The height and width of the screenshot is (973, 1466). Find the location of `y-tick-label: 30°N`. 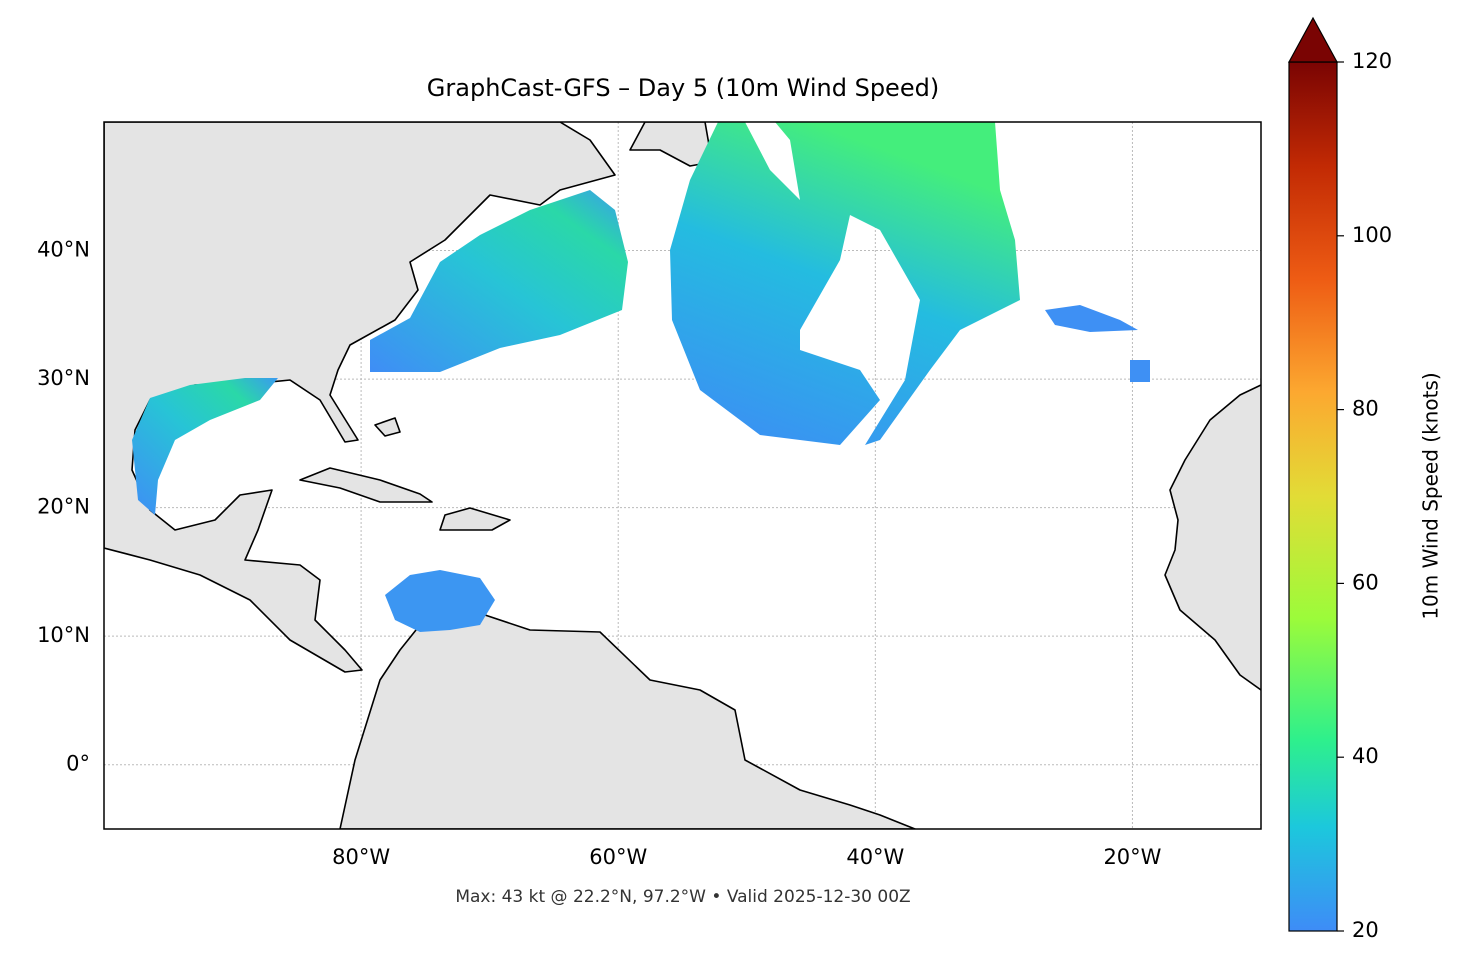

y-tick-label: 30°N is located at coordinates (63, 378).